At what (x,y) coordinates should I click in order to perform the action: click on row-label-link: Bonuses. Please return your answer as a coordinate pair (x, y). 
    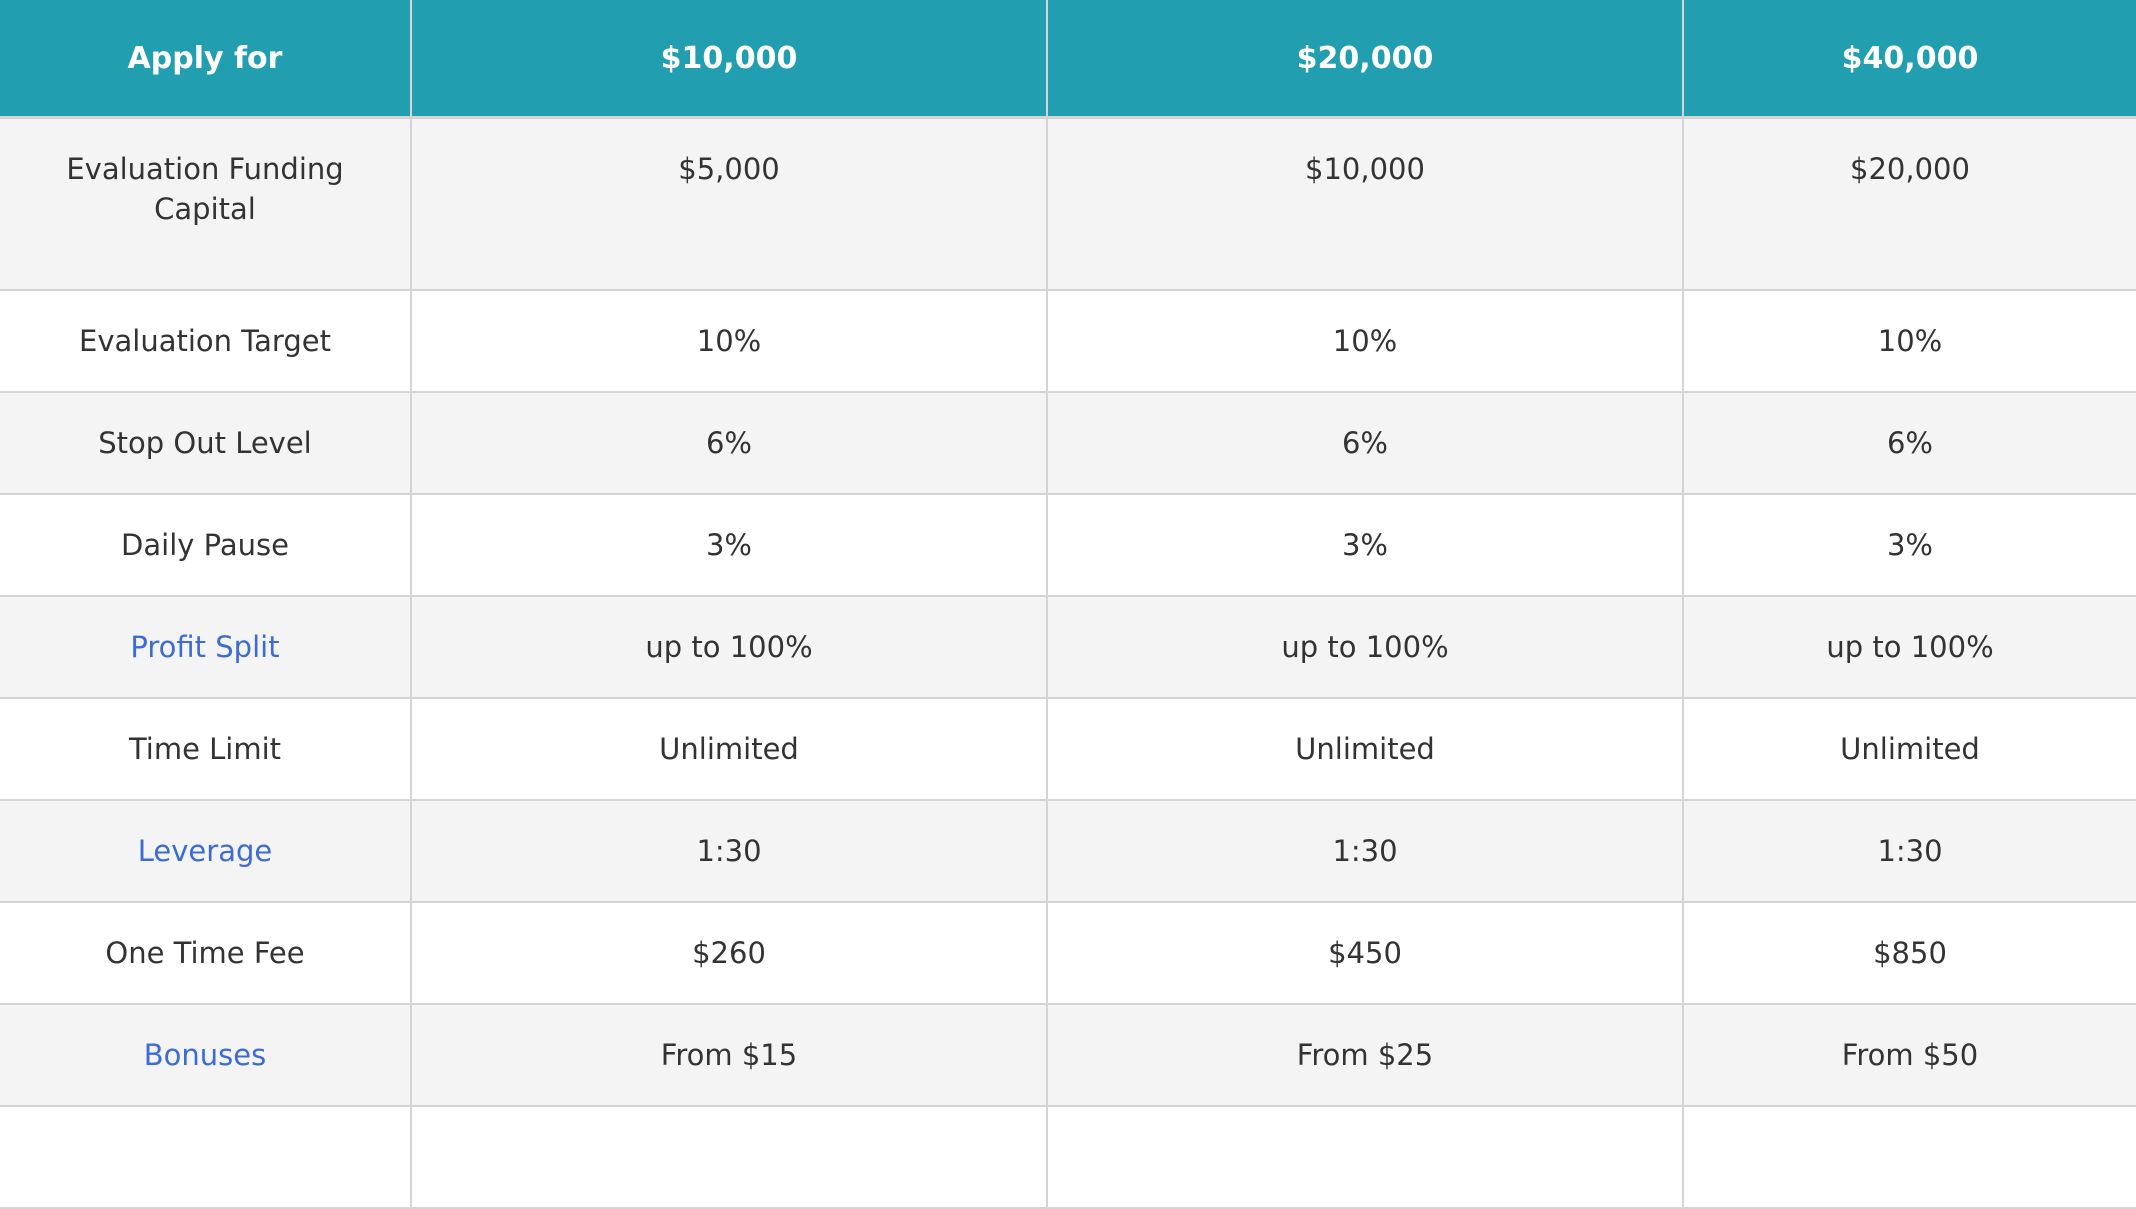
    Looking at the image, I should click on (206, 1055).